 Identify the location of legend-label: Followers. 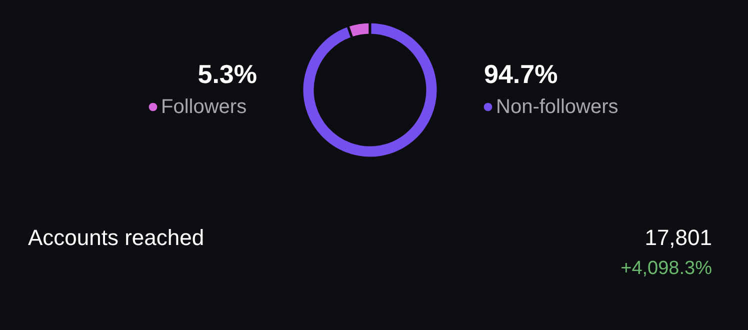
(204, 107).